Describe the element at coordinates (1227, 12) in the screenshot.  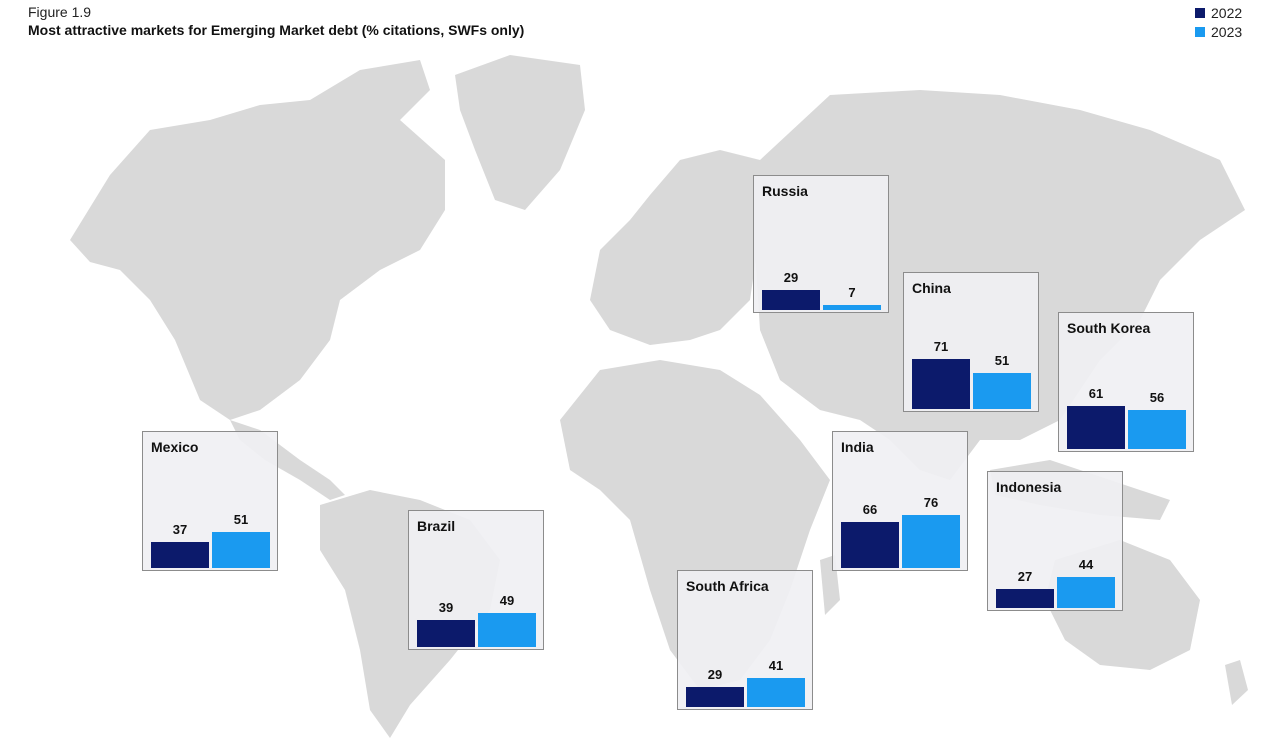
I see `legend-label-2022: 2022` at that location.